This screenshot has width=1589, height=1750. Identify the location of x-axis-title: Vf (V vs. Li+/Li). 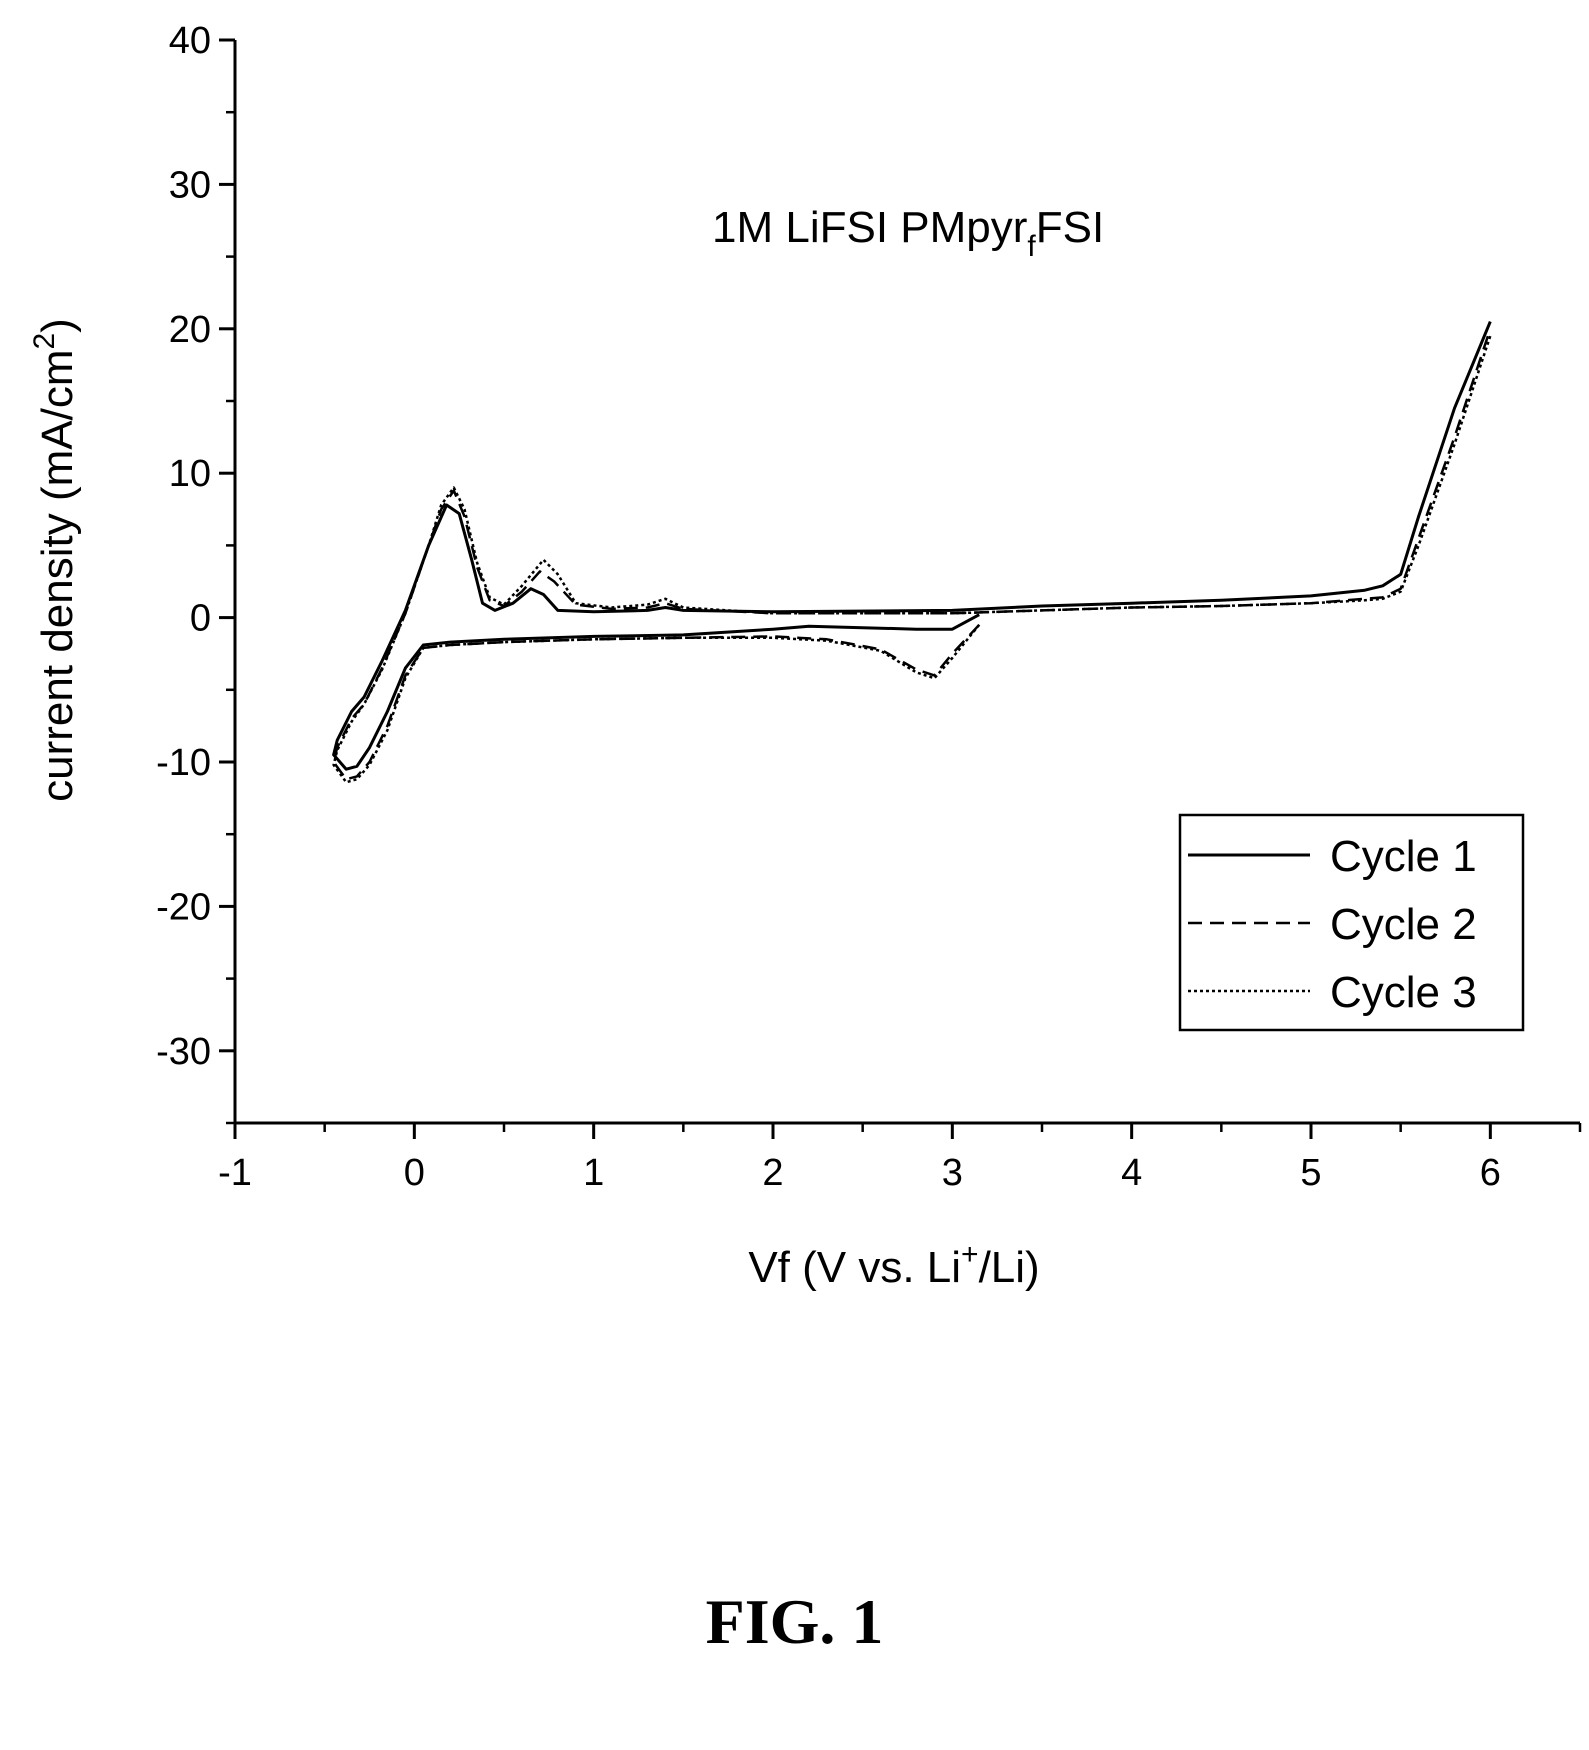
(893, 1265).